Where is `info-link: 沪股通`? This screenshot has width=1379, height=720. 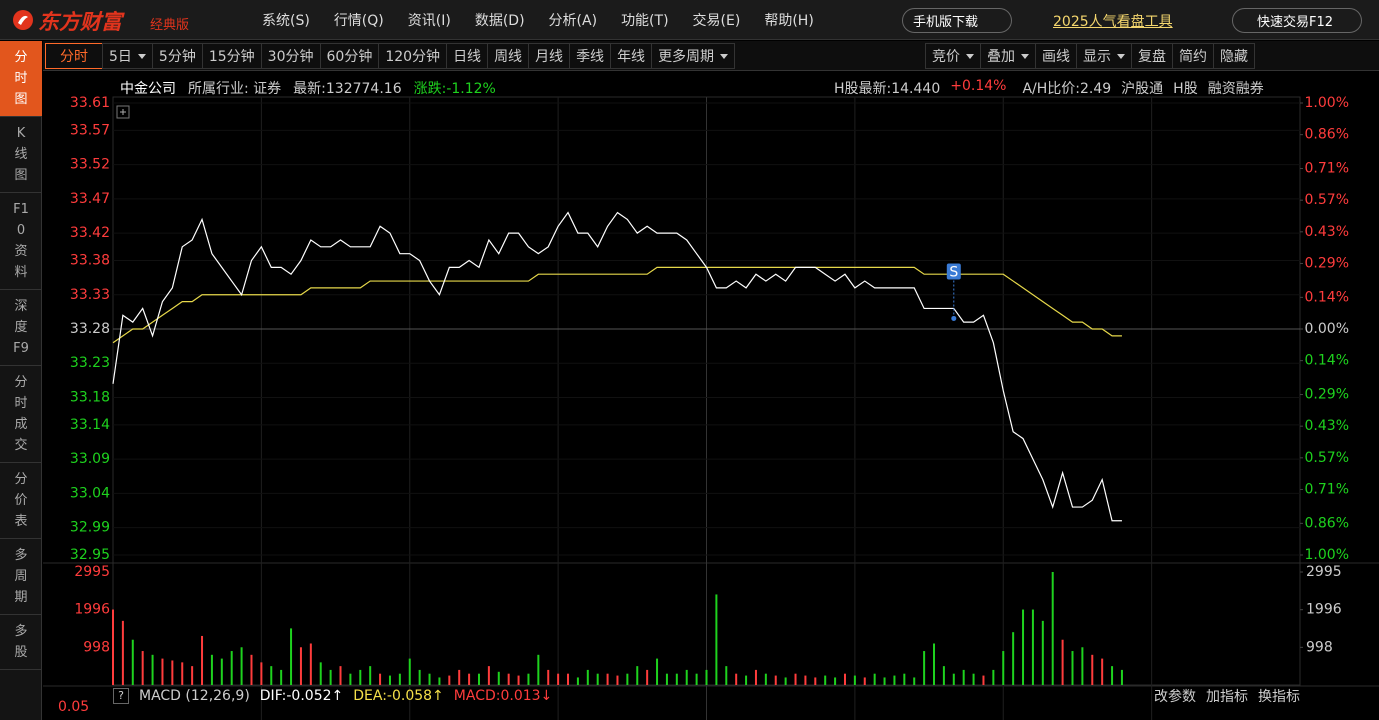
info-link: 沪股通 is located at coordinates (1142, 89).